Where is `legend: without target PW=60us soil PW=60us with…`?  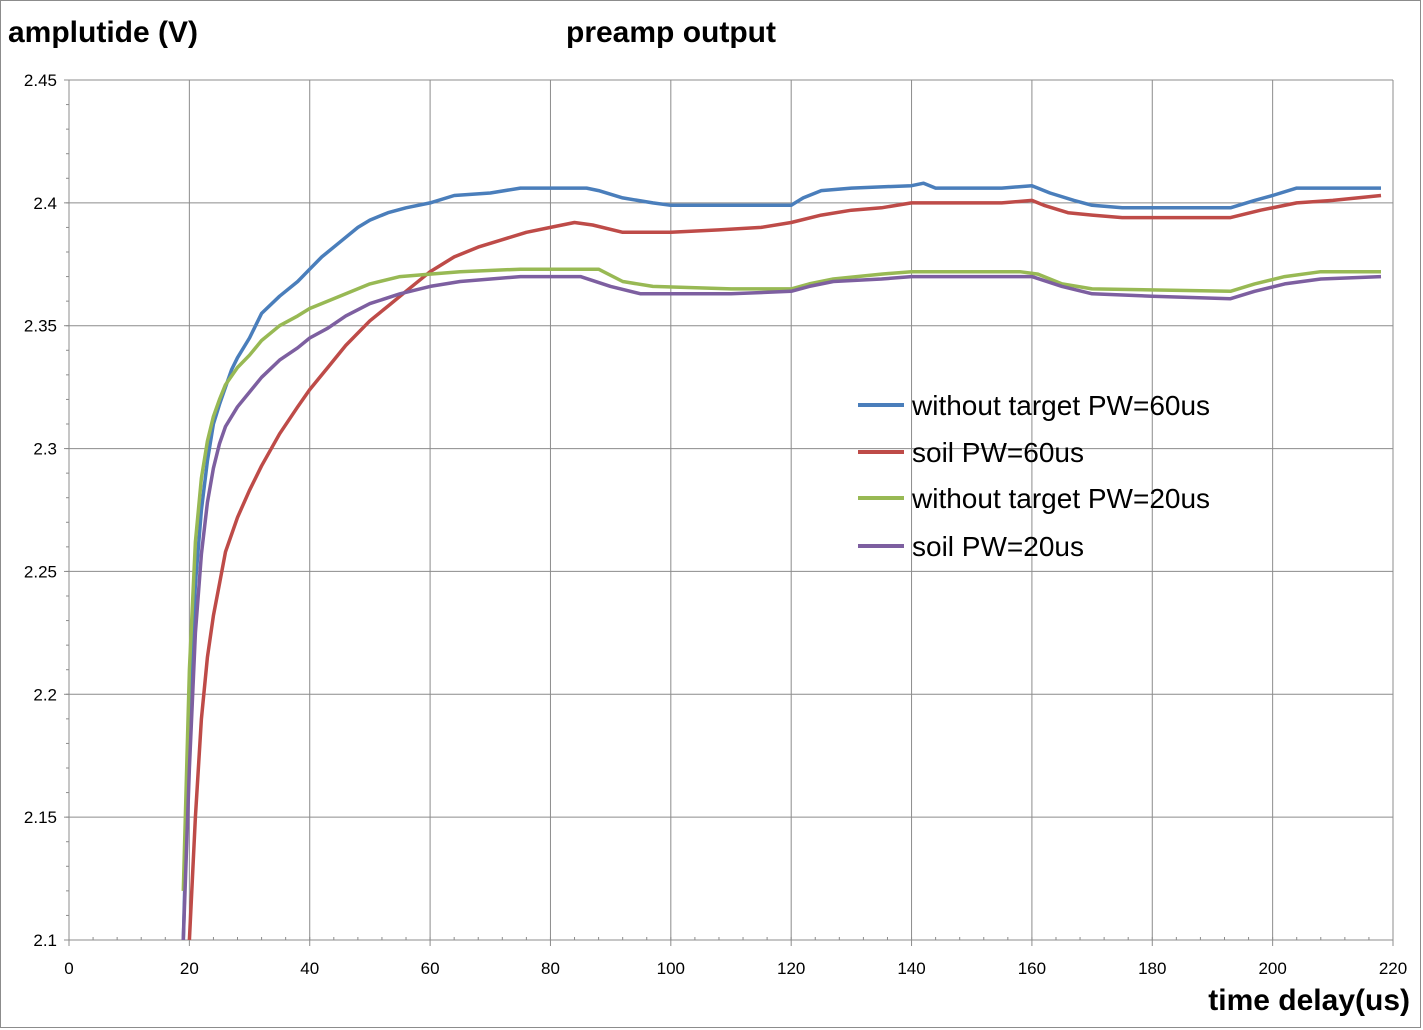
legend: without target PW=60us soil PW=60us with… is located at coordinates (1034, 476).